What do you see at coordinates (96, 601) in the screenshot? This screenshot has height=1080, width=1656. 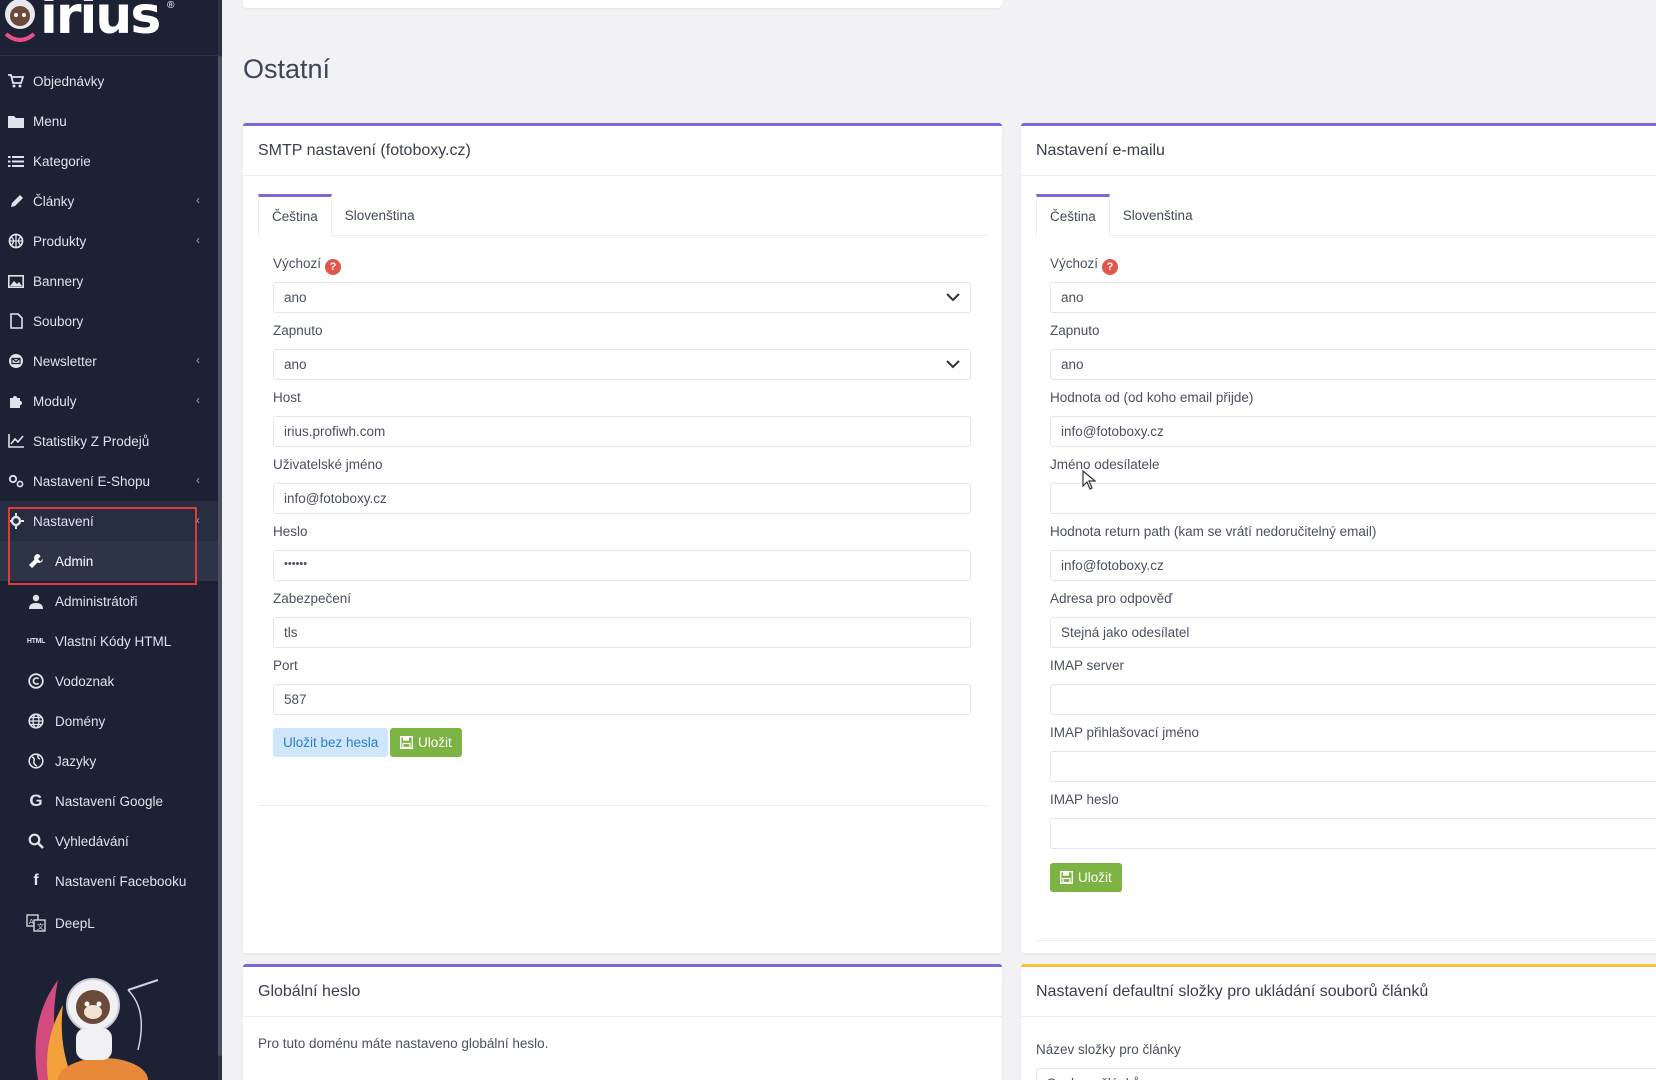 I see `sidebar-item-label: Administrátoři` at bounding box center [96, 601].